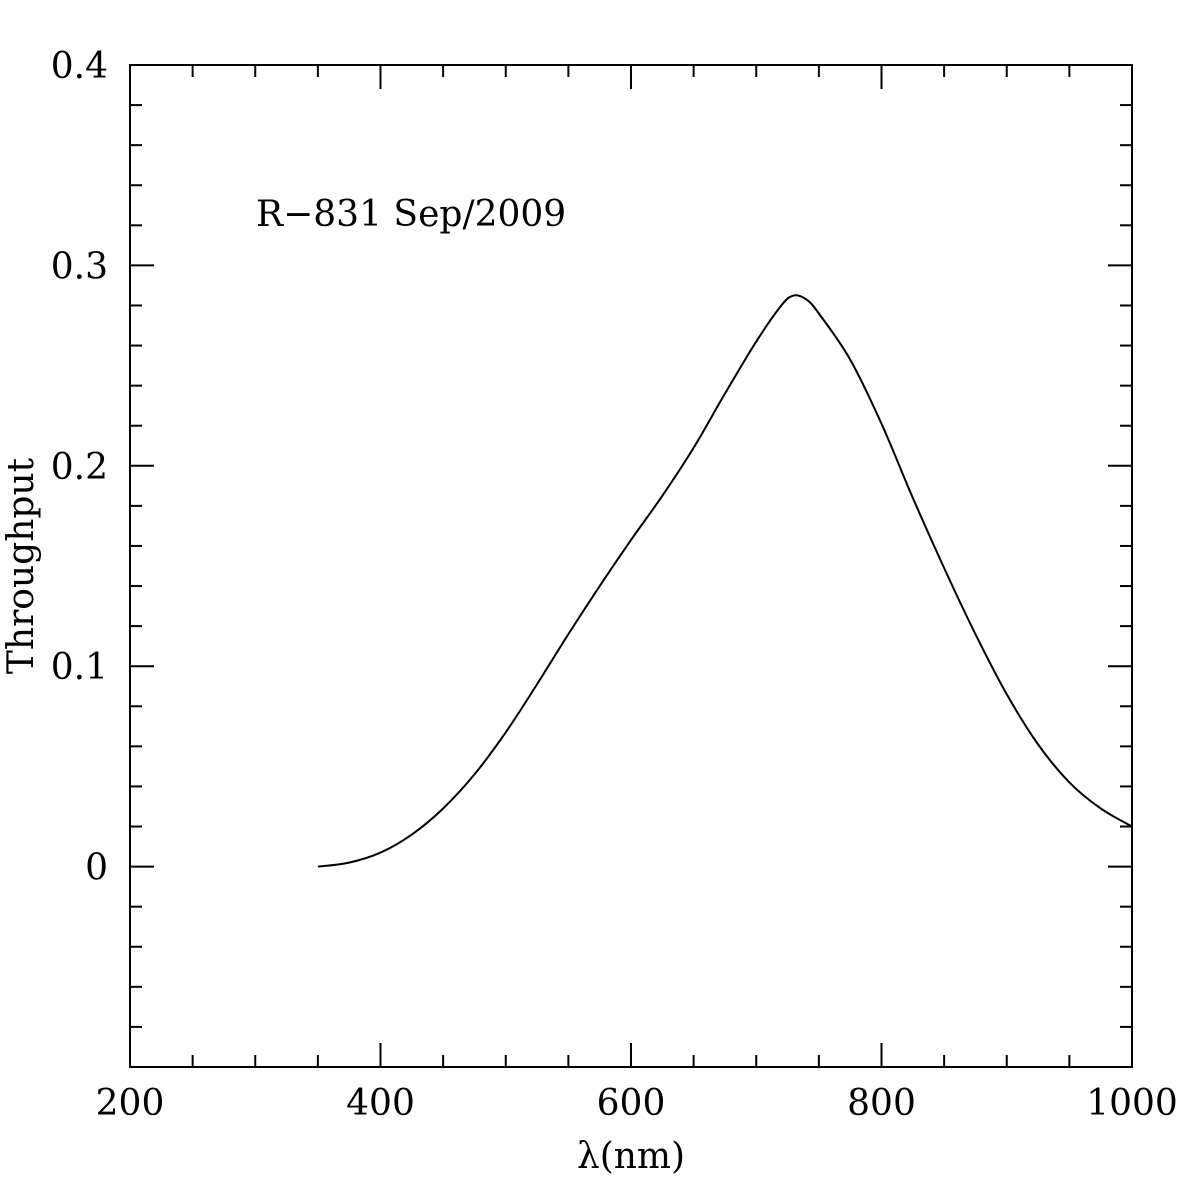 This screenshot has height=1201, width=1196. What do you see at coordinates (1132, 1103) in the screenshot?
I see `x-tick-label: 1000` at bounding box center [1132, 1103].